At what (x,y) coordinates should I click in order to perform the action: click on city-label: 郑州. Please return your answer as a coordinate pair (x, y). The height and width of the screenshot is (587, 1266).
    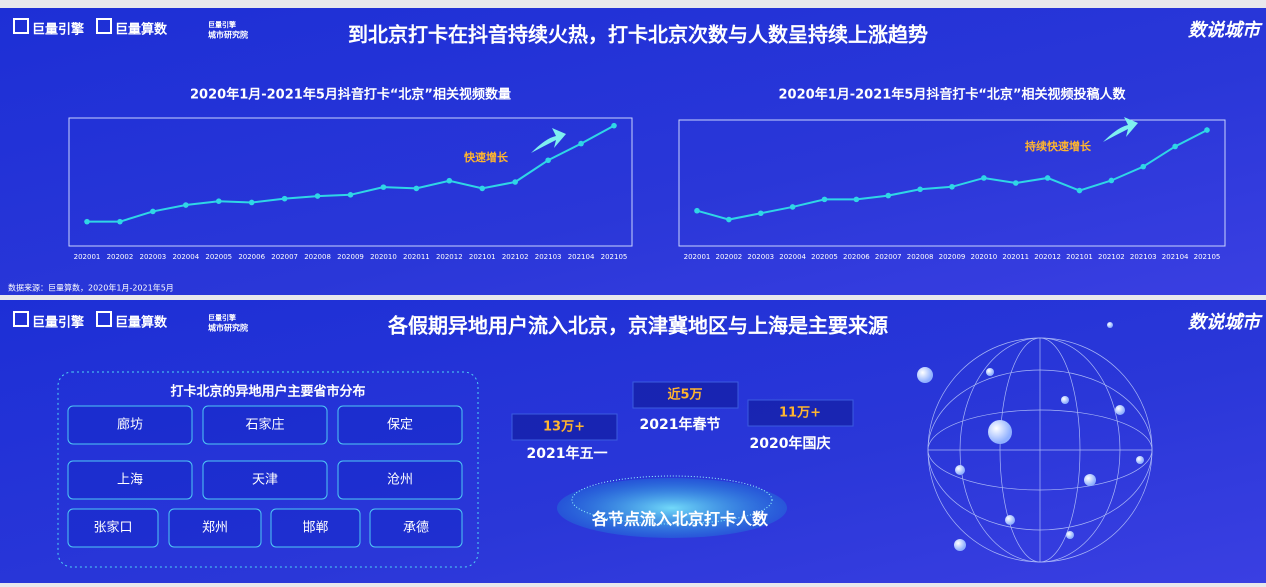
    Looking at the image, I should click on (215, 528).